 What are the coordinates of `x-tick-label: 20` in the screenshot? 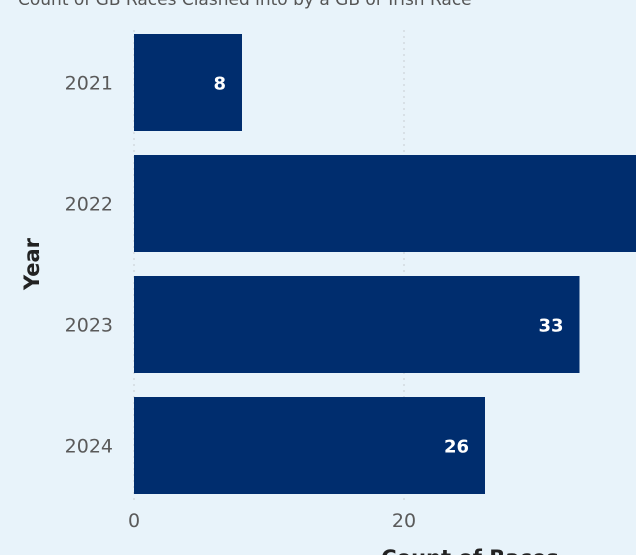 It's located at (404, 521).